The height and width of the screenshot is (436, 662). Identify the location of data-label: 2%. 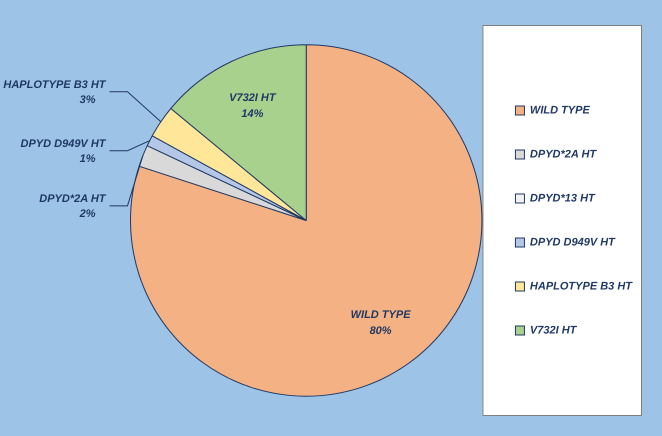
(87, 214).